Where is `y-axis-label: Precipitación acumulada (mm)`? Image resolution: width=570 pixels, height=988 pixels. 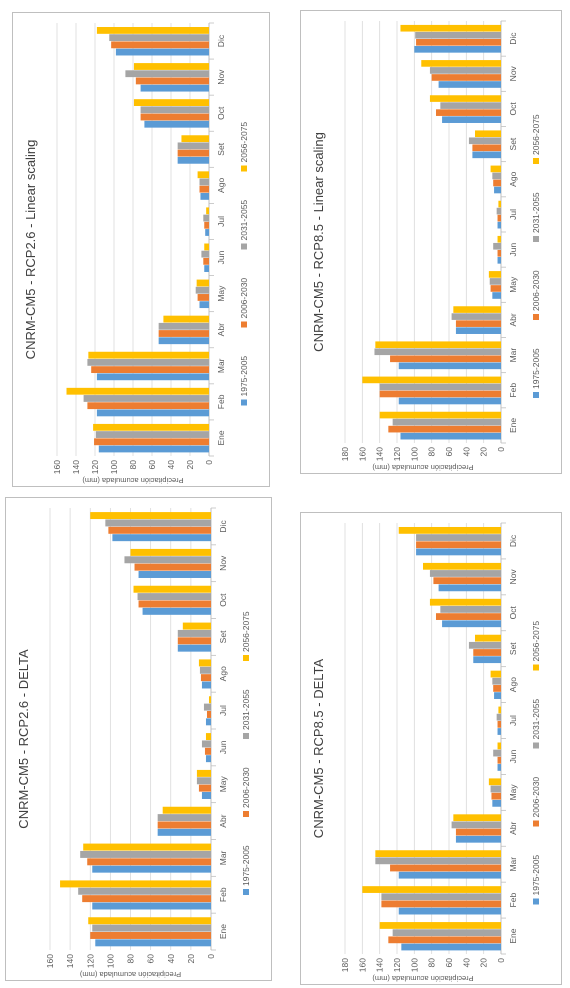
y-axis-label: Precipitación acumulada (mm) is located at coordinates (133, 480).